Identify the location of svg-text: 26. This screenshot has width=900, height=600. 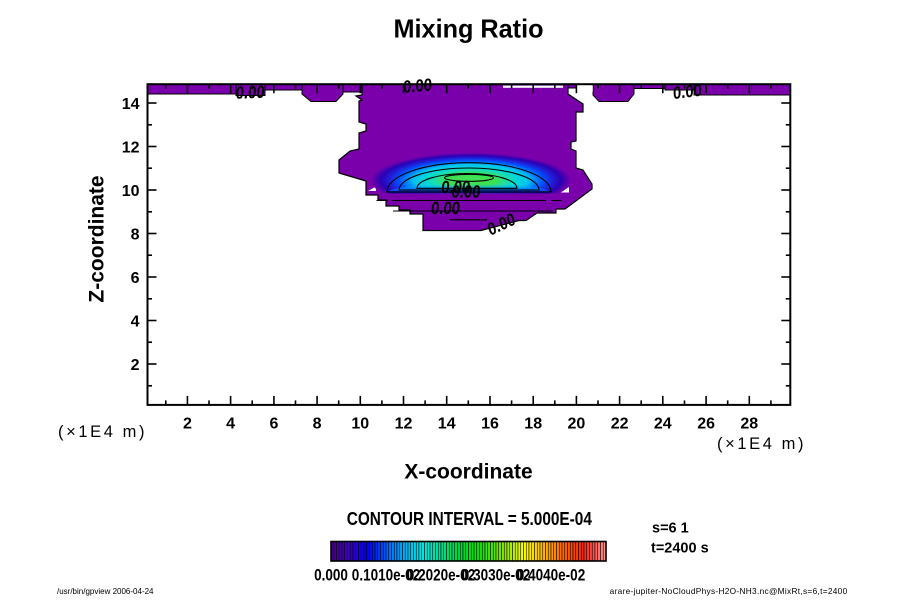
(706, 424).